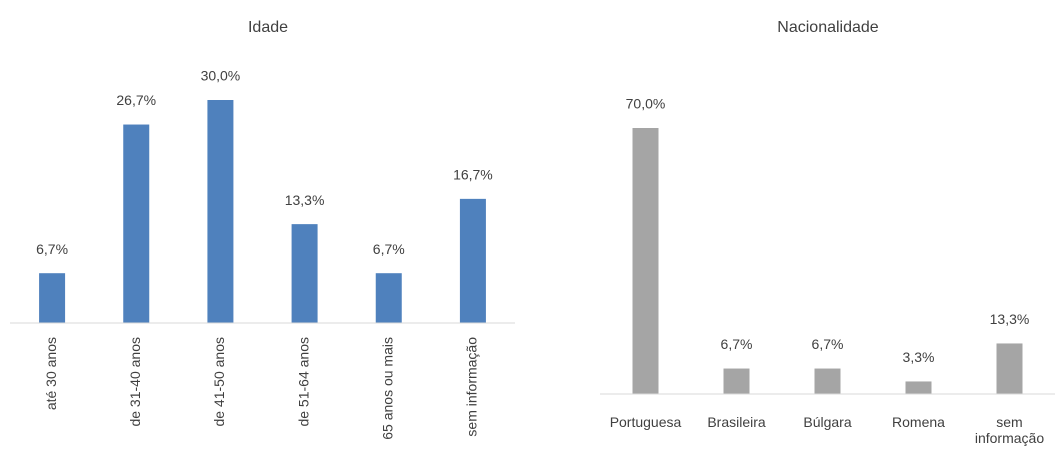 The height and width of the screenshot is (462, 1060). Describe the element at coordinates (135, 382) in the screenshot. I see `x-tick-label: de 31-40 anos` at that location.